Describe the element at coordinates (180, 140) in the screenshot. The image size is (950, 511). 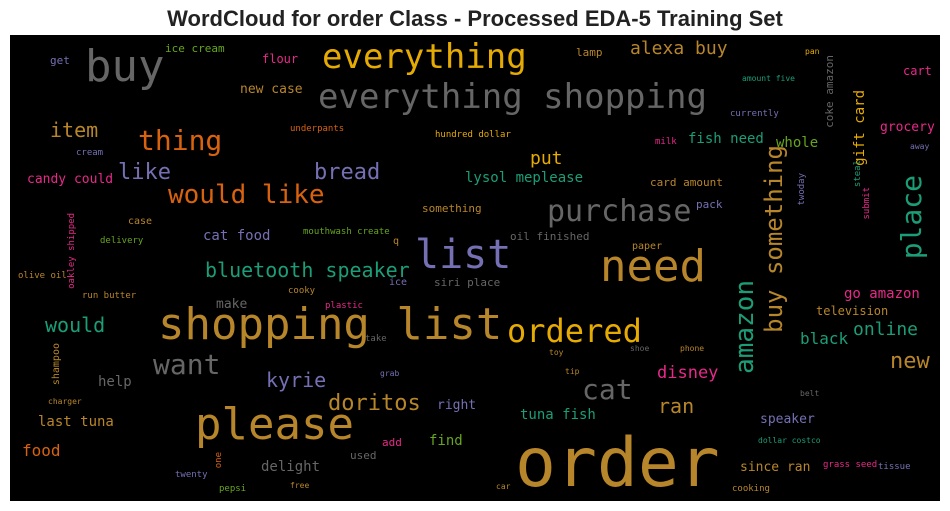
I see `word-thing: thing` at that location.